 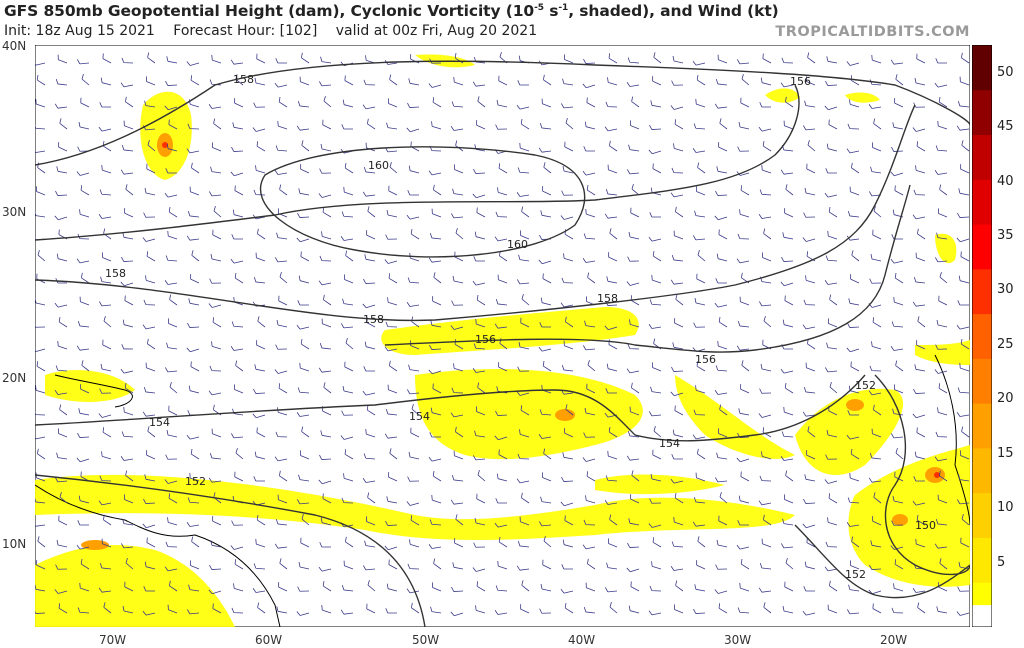 What do you see at coordinates (607, 298) in the screenshot?
I see `contour-label: 158` at bounding box center [607, 298].